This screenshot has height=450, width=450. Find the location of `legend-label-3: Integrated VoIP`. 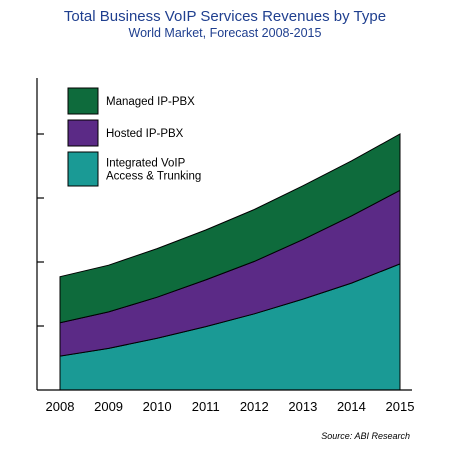

legend-label-3: Integrated VoIP is located at coordinates (146, 164).